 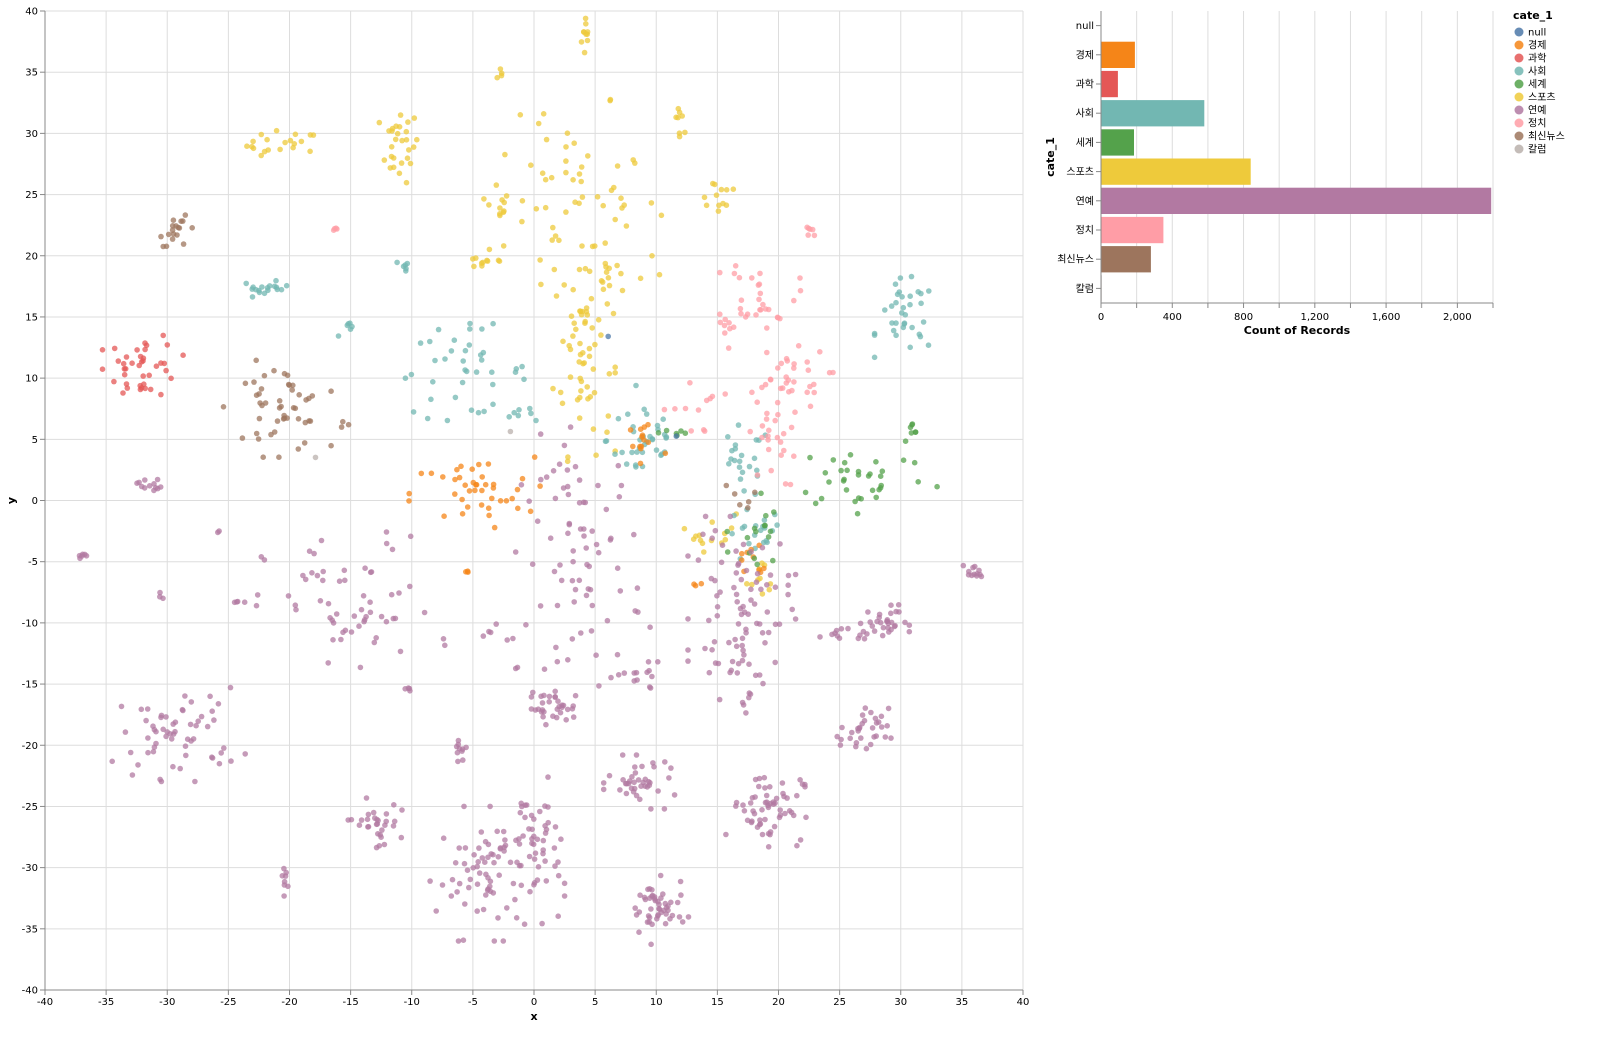 I want to click on scatter-x-tick-label: 35, so click(x=962, y=1002).